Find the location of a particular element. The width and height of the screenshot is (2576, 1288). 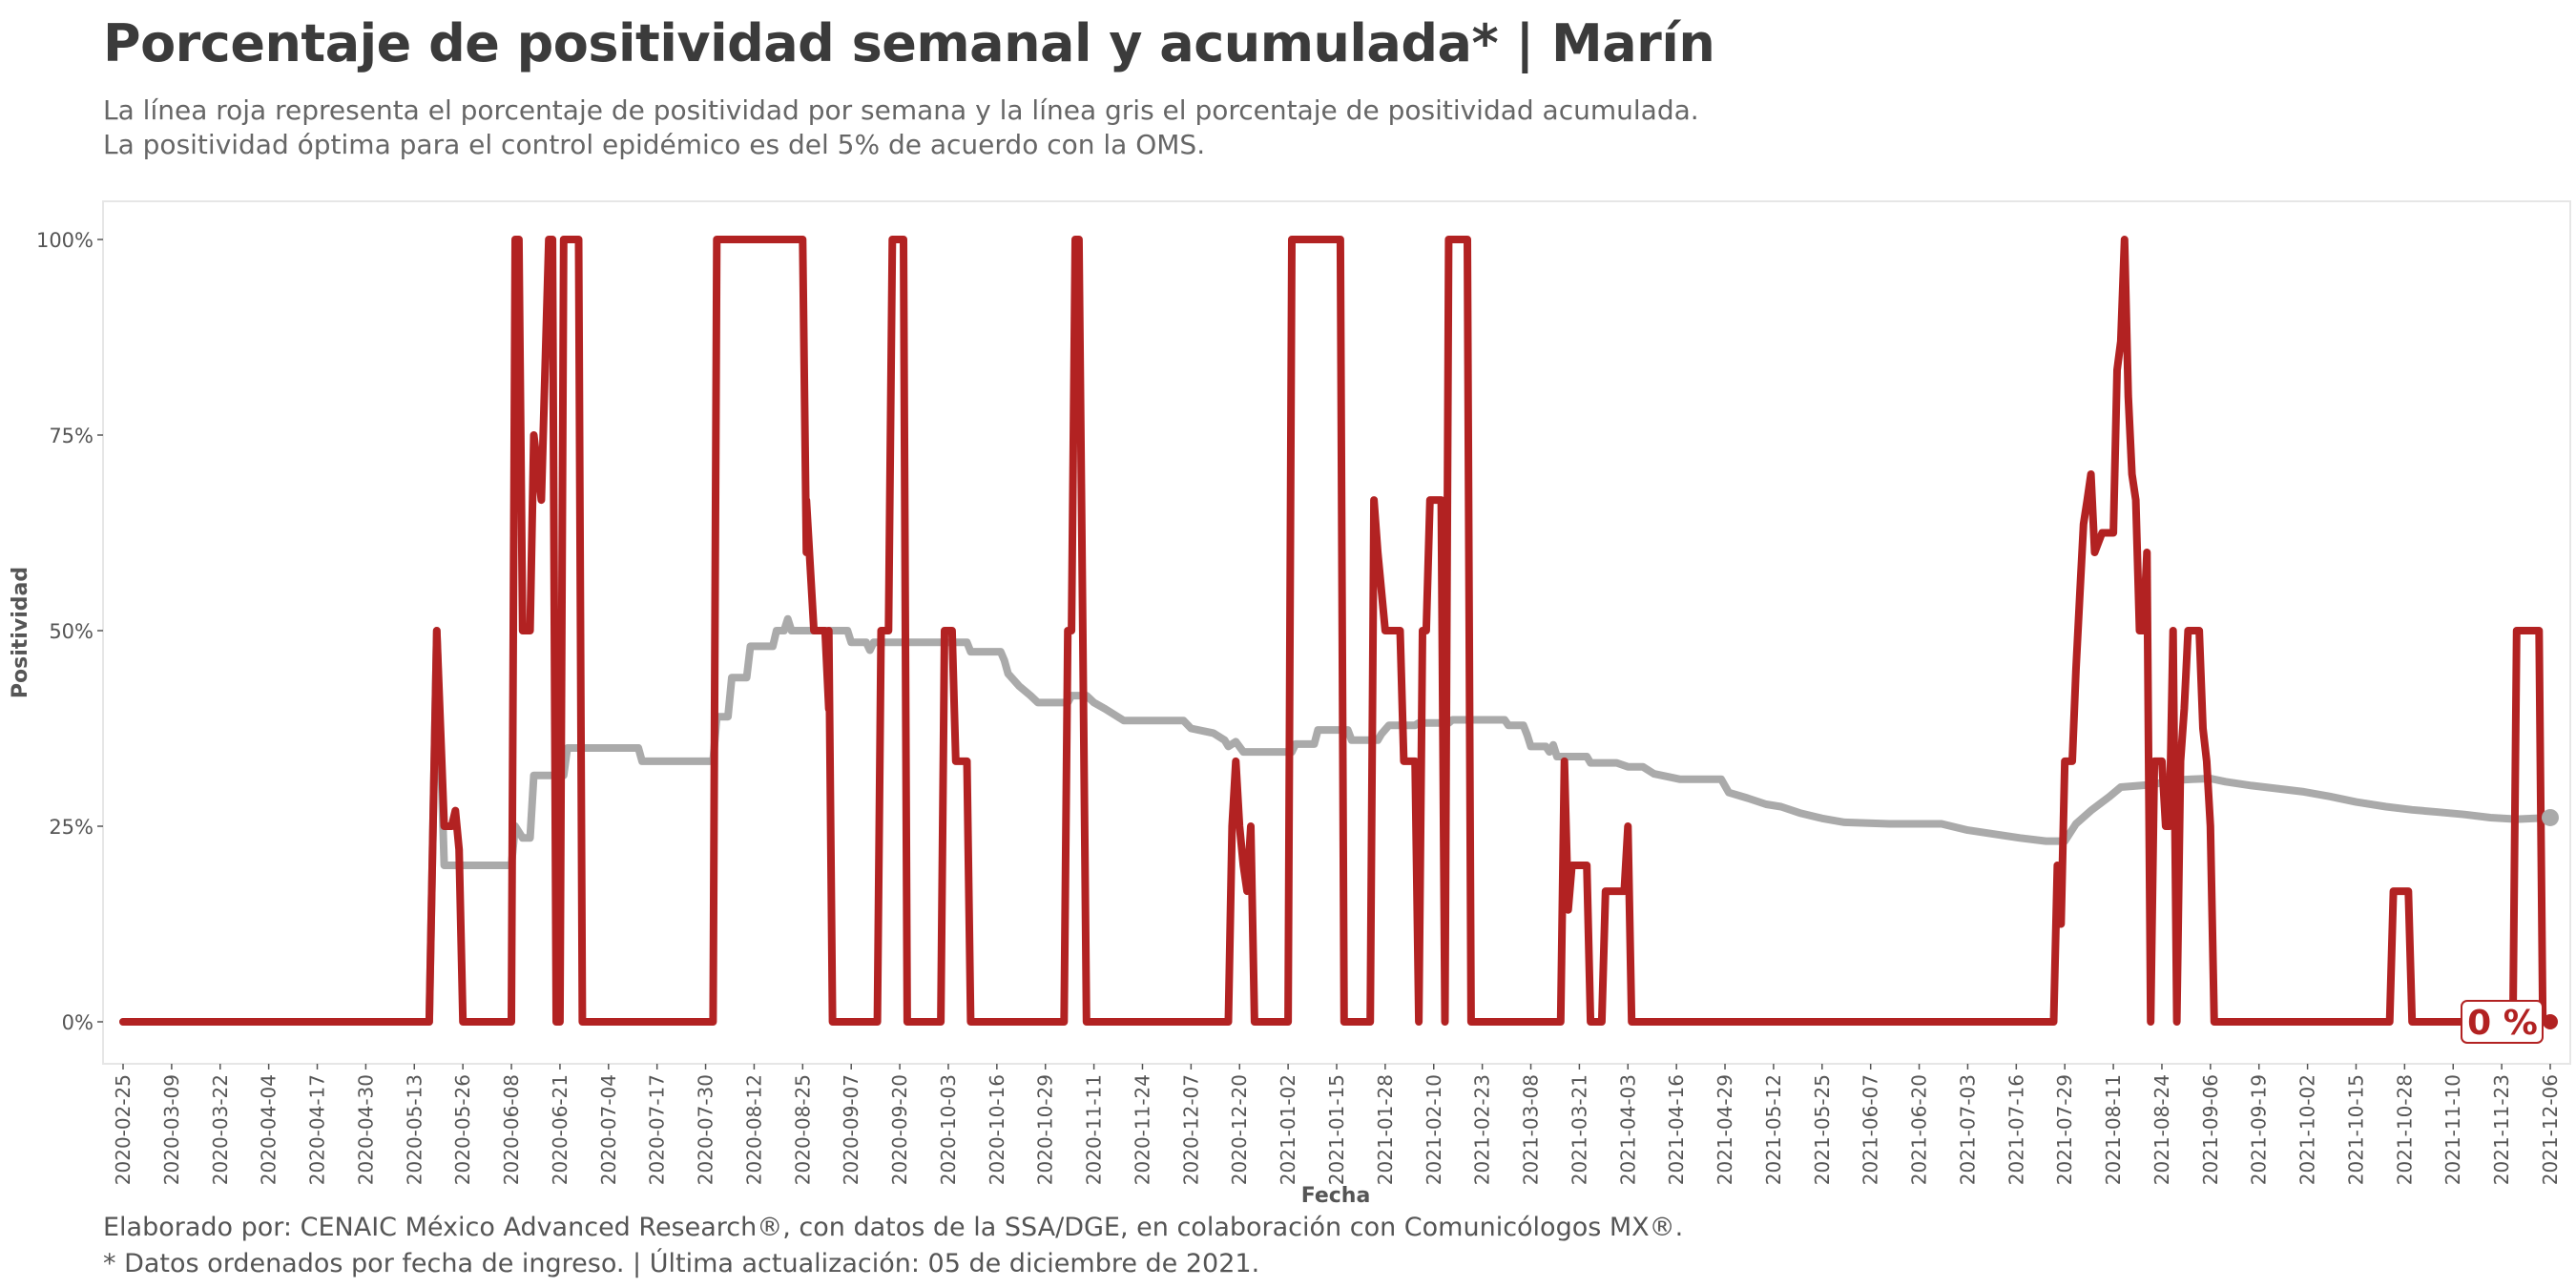

x-tick-label: 2021-08-24 is located at coordinates (2161, 1129).